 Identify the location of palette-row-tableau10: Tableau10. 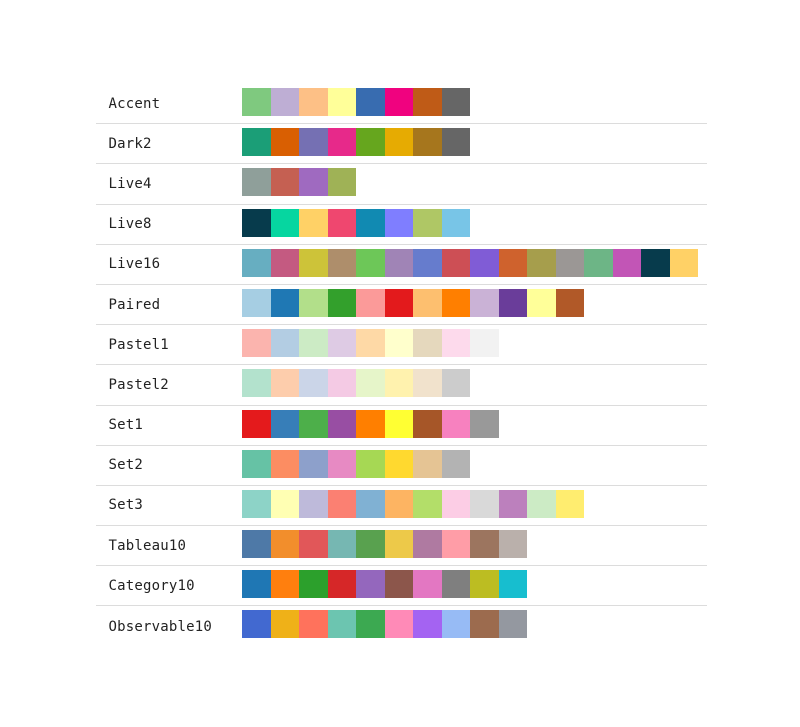
(401, 546).